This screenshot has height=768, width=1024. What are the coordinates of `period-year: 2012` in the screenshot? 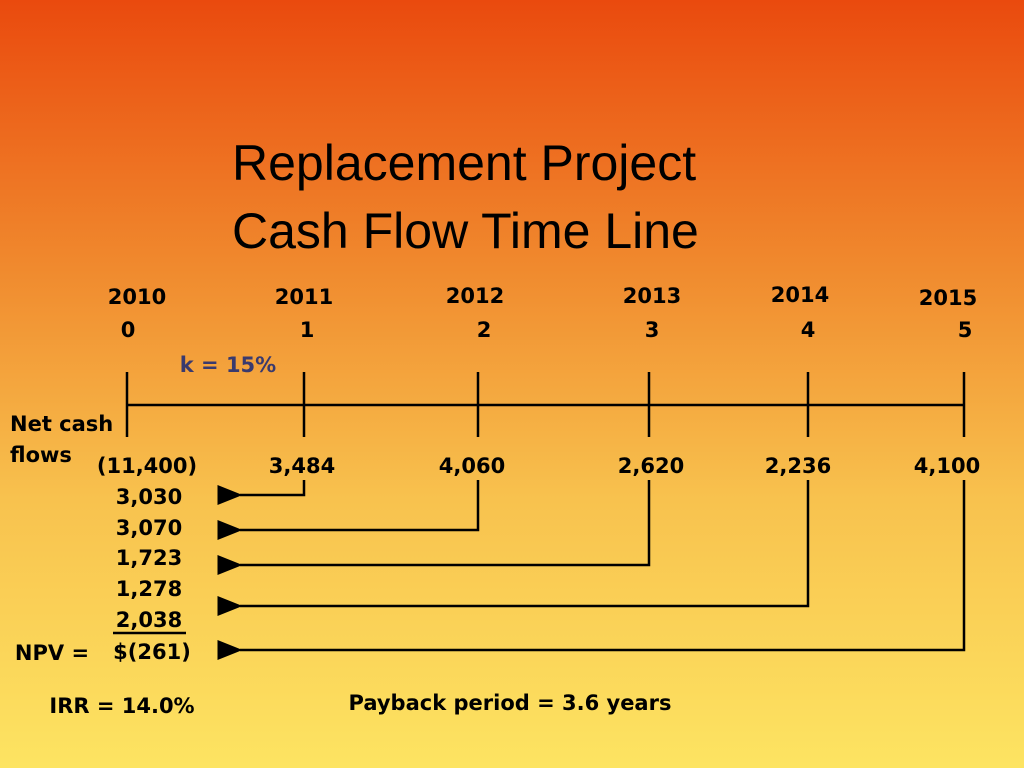 It's located at (475, 296).